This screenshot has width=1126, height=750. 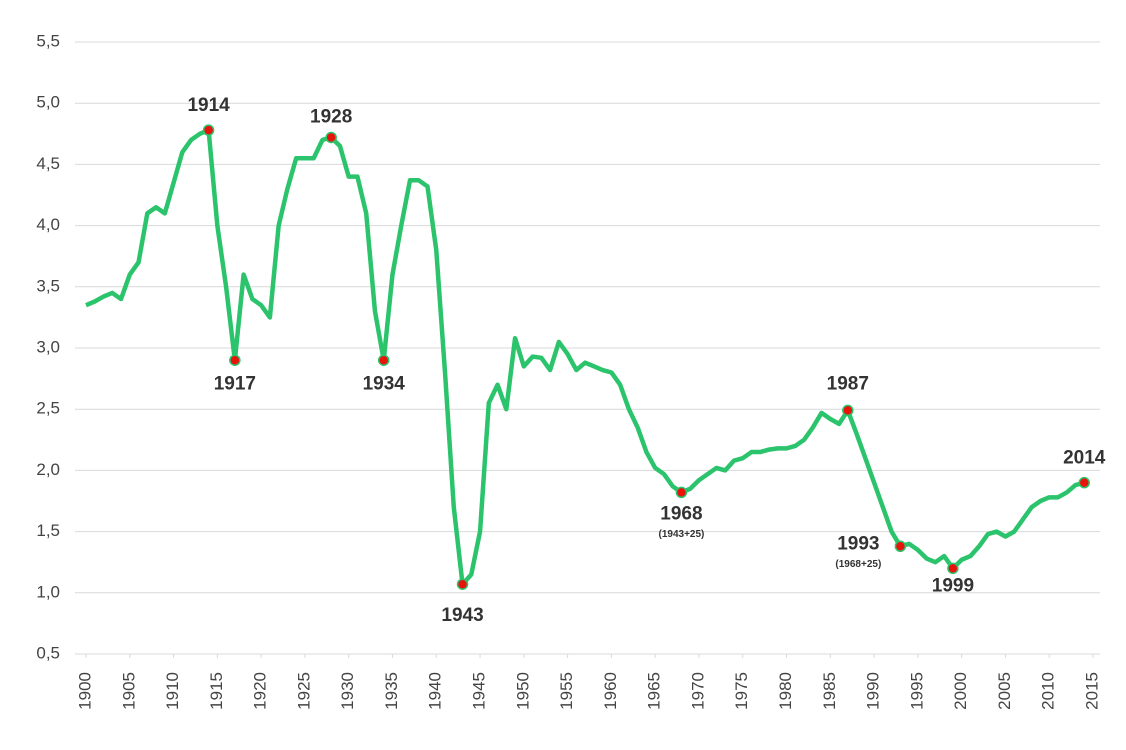 I want to click on annotation-note: (1968+25), so click(x=858, y=564).